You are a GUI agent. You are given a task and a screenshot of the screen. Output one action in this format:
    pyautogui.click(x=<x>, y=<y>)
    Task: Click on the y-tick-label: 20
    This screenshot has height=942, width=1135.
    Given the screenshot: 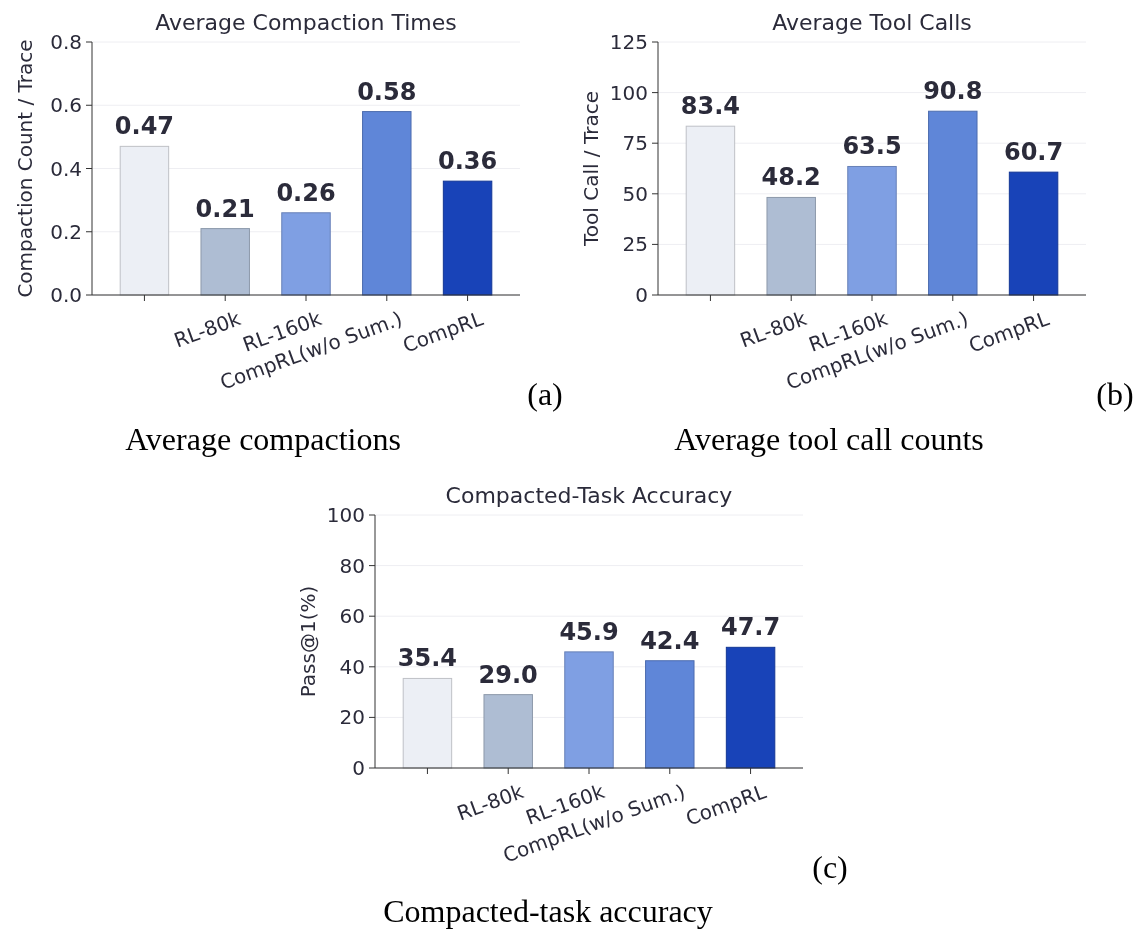 What is the action you would take?
    pyautogui.click(x=352, y=717)
    